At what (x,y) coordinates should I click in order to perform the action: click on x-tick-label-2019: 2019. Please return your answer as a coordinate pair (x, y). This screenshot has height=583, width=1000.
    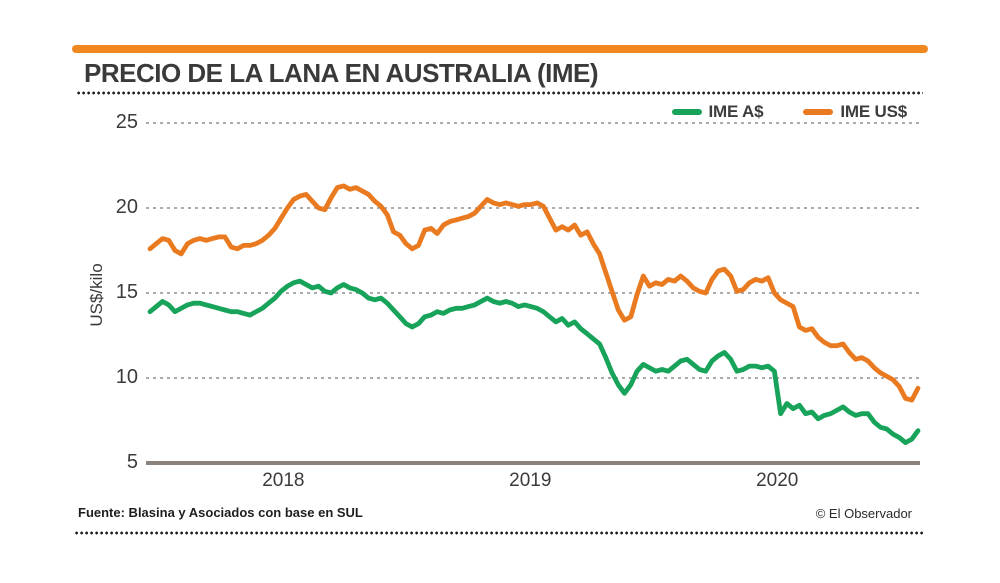
    Looking at the image, I should click on (530, 480).